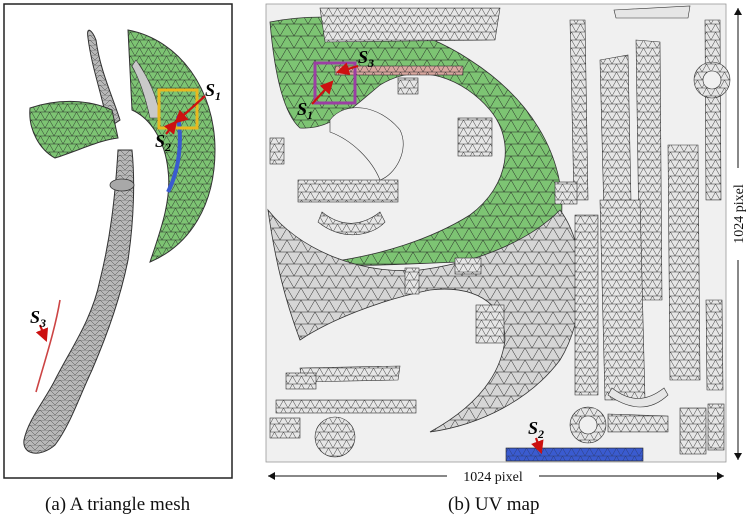  What do you see at coordinates (118, 504) in the screenshot?
I see `caption-a: (a) A triangle mesh` at bounding box center [118, 504].